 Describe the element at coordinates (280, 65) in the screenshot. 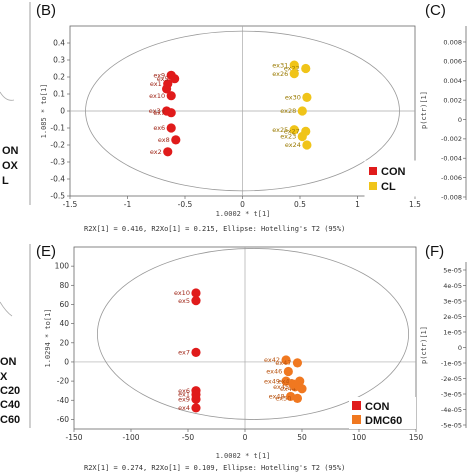

I see `panel-b-point-label: ex31` at that location.